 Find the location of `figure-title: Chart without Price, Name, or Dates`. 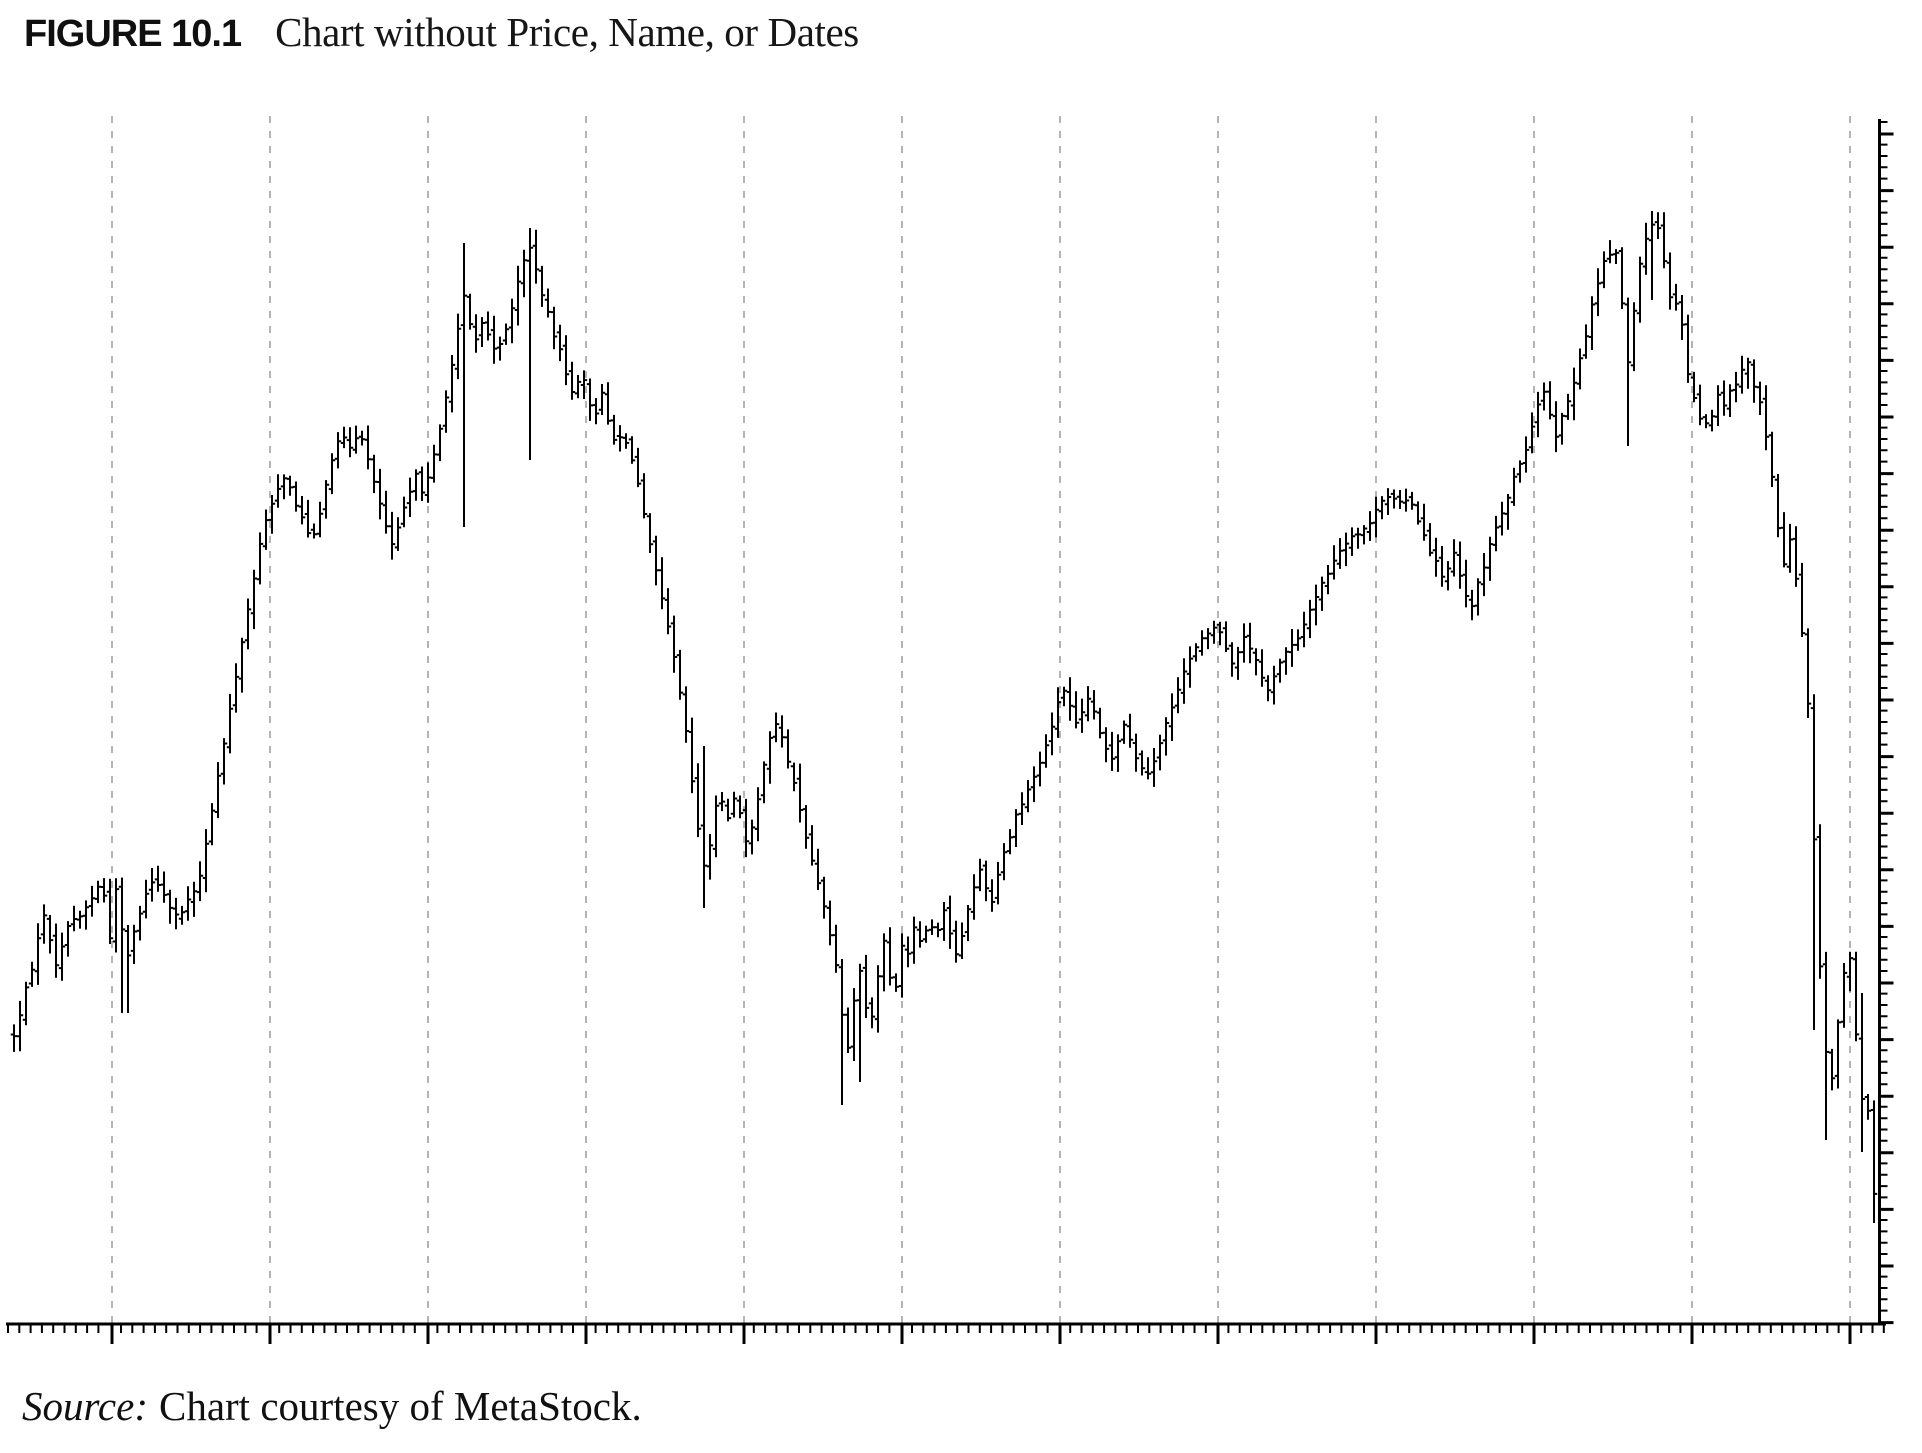

figure-title: Chart without Price, Name, or Dates is located at coordinates (567, 32).